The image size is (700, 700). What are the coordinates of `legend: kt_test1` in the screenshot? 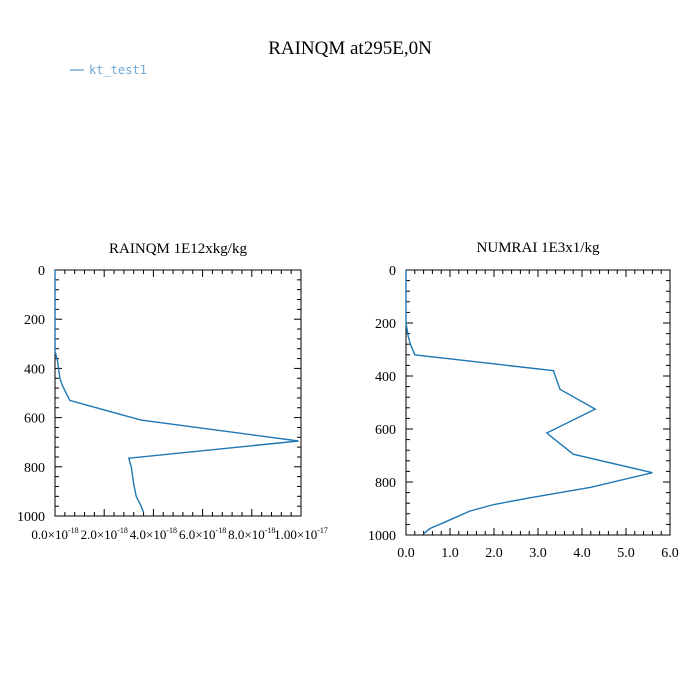 It's located at (108, 70).